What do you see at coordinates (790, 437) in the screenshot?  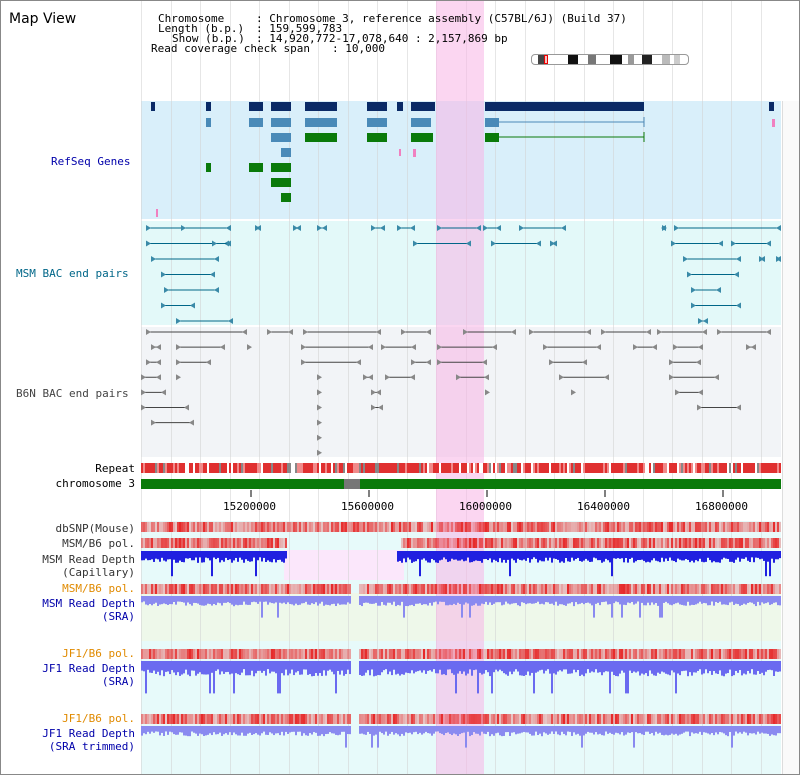 I see `right-scrollbar` at bounding box center [790, 437].